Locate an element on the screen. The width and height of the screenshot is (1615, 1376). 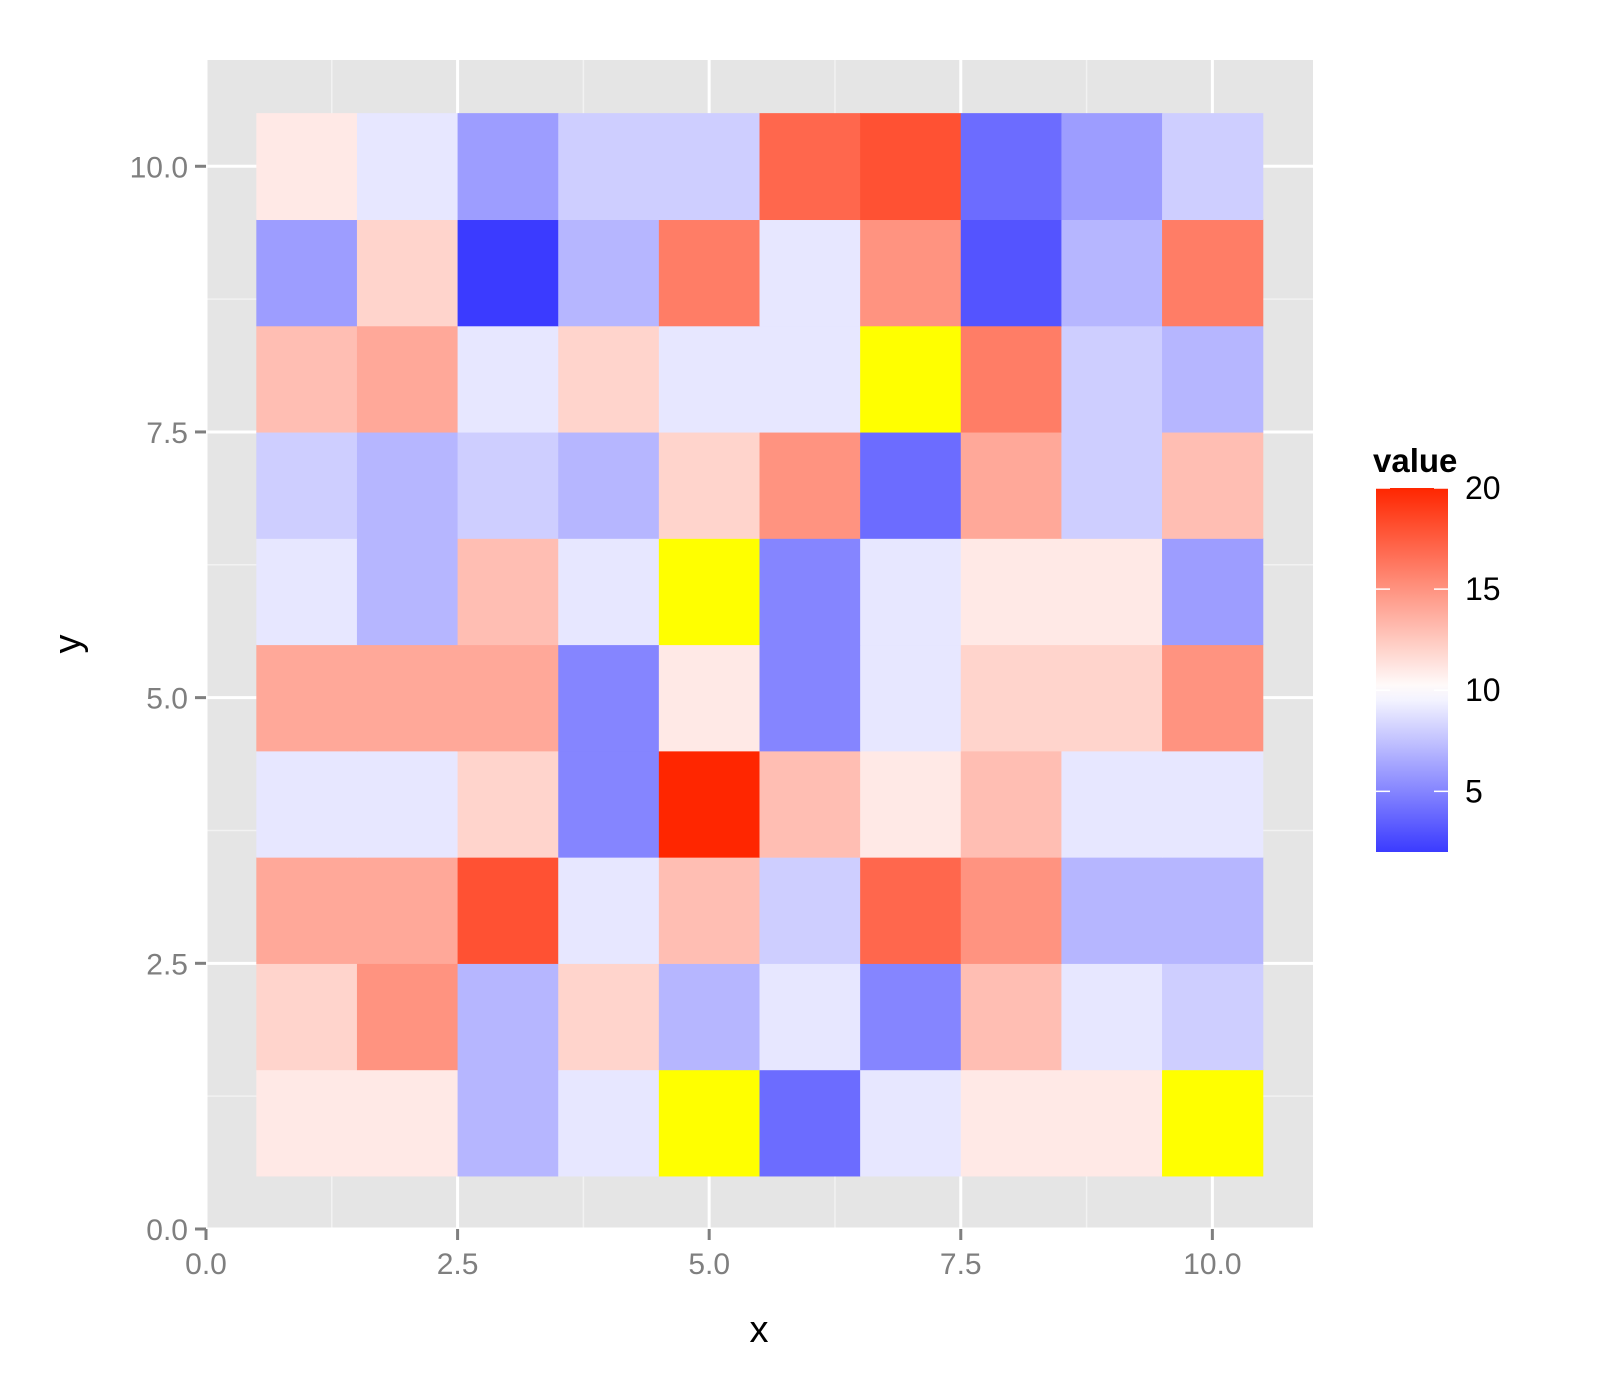
y-tick-label: 0.0 is located at coordinates (167, 1230).